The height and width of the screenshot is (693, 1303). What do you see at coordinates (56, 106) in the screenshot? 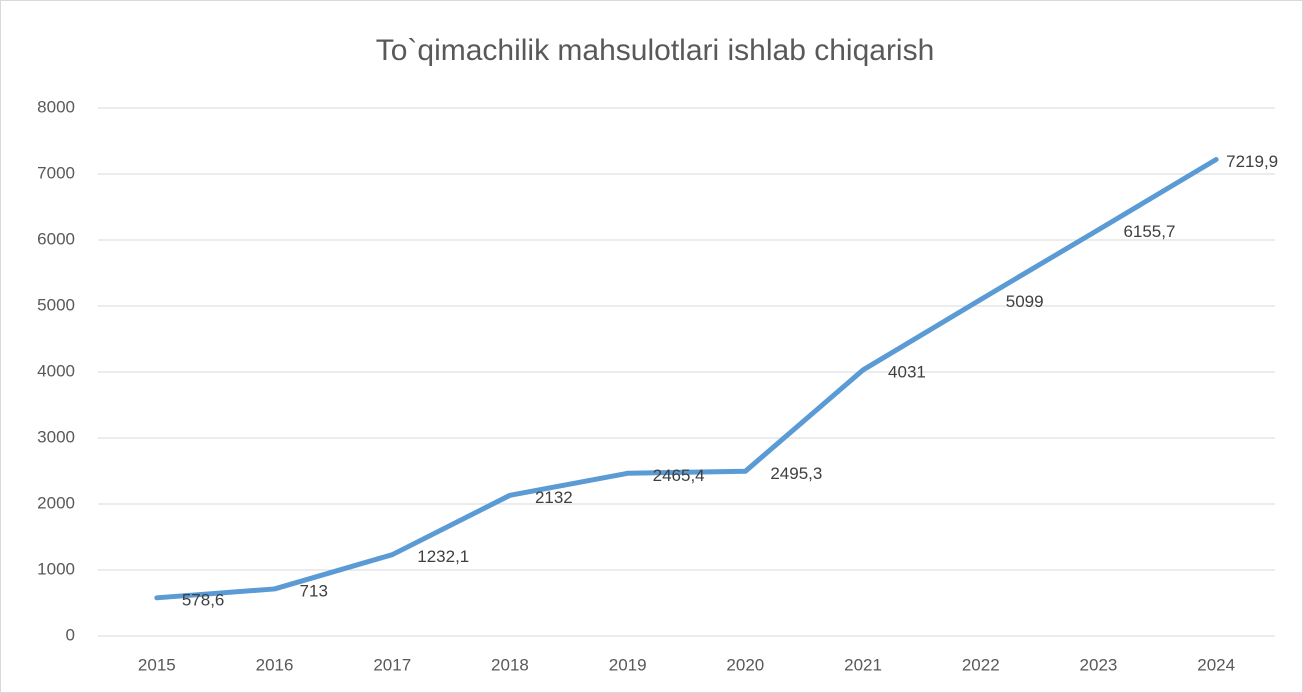
I see `y-tick-label: 8000` at bounding box center [56, 106].